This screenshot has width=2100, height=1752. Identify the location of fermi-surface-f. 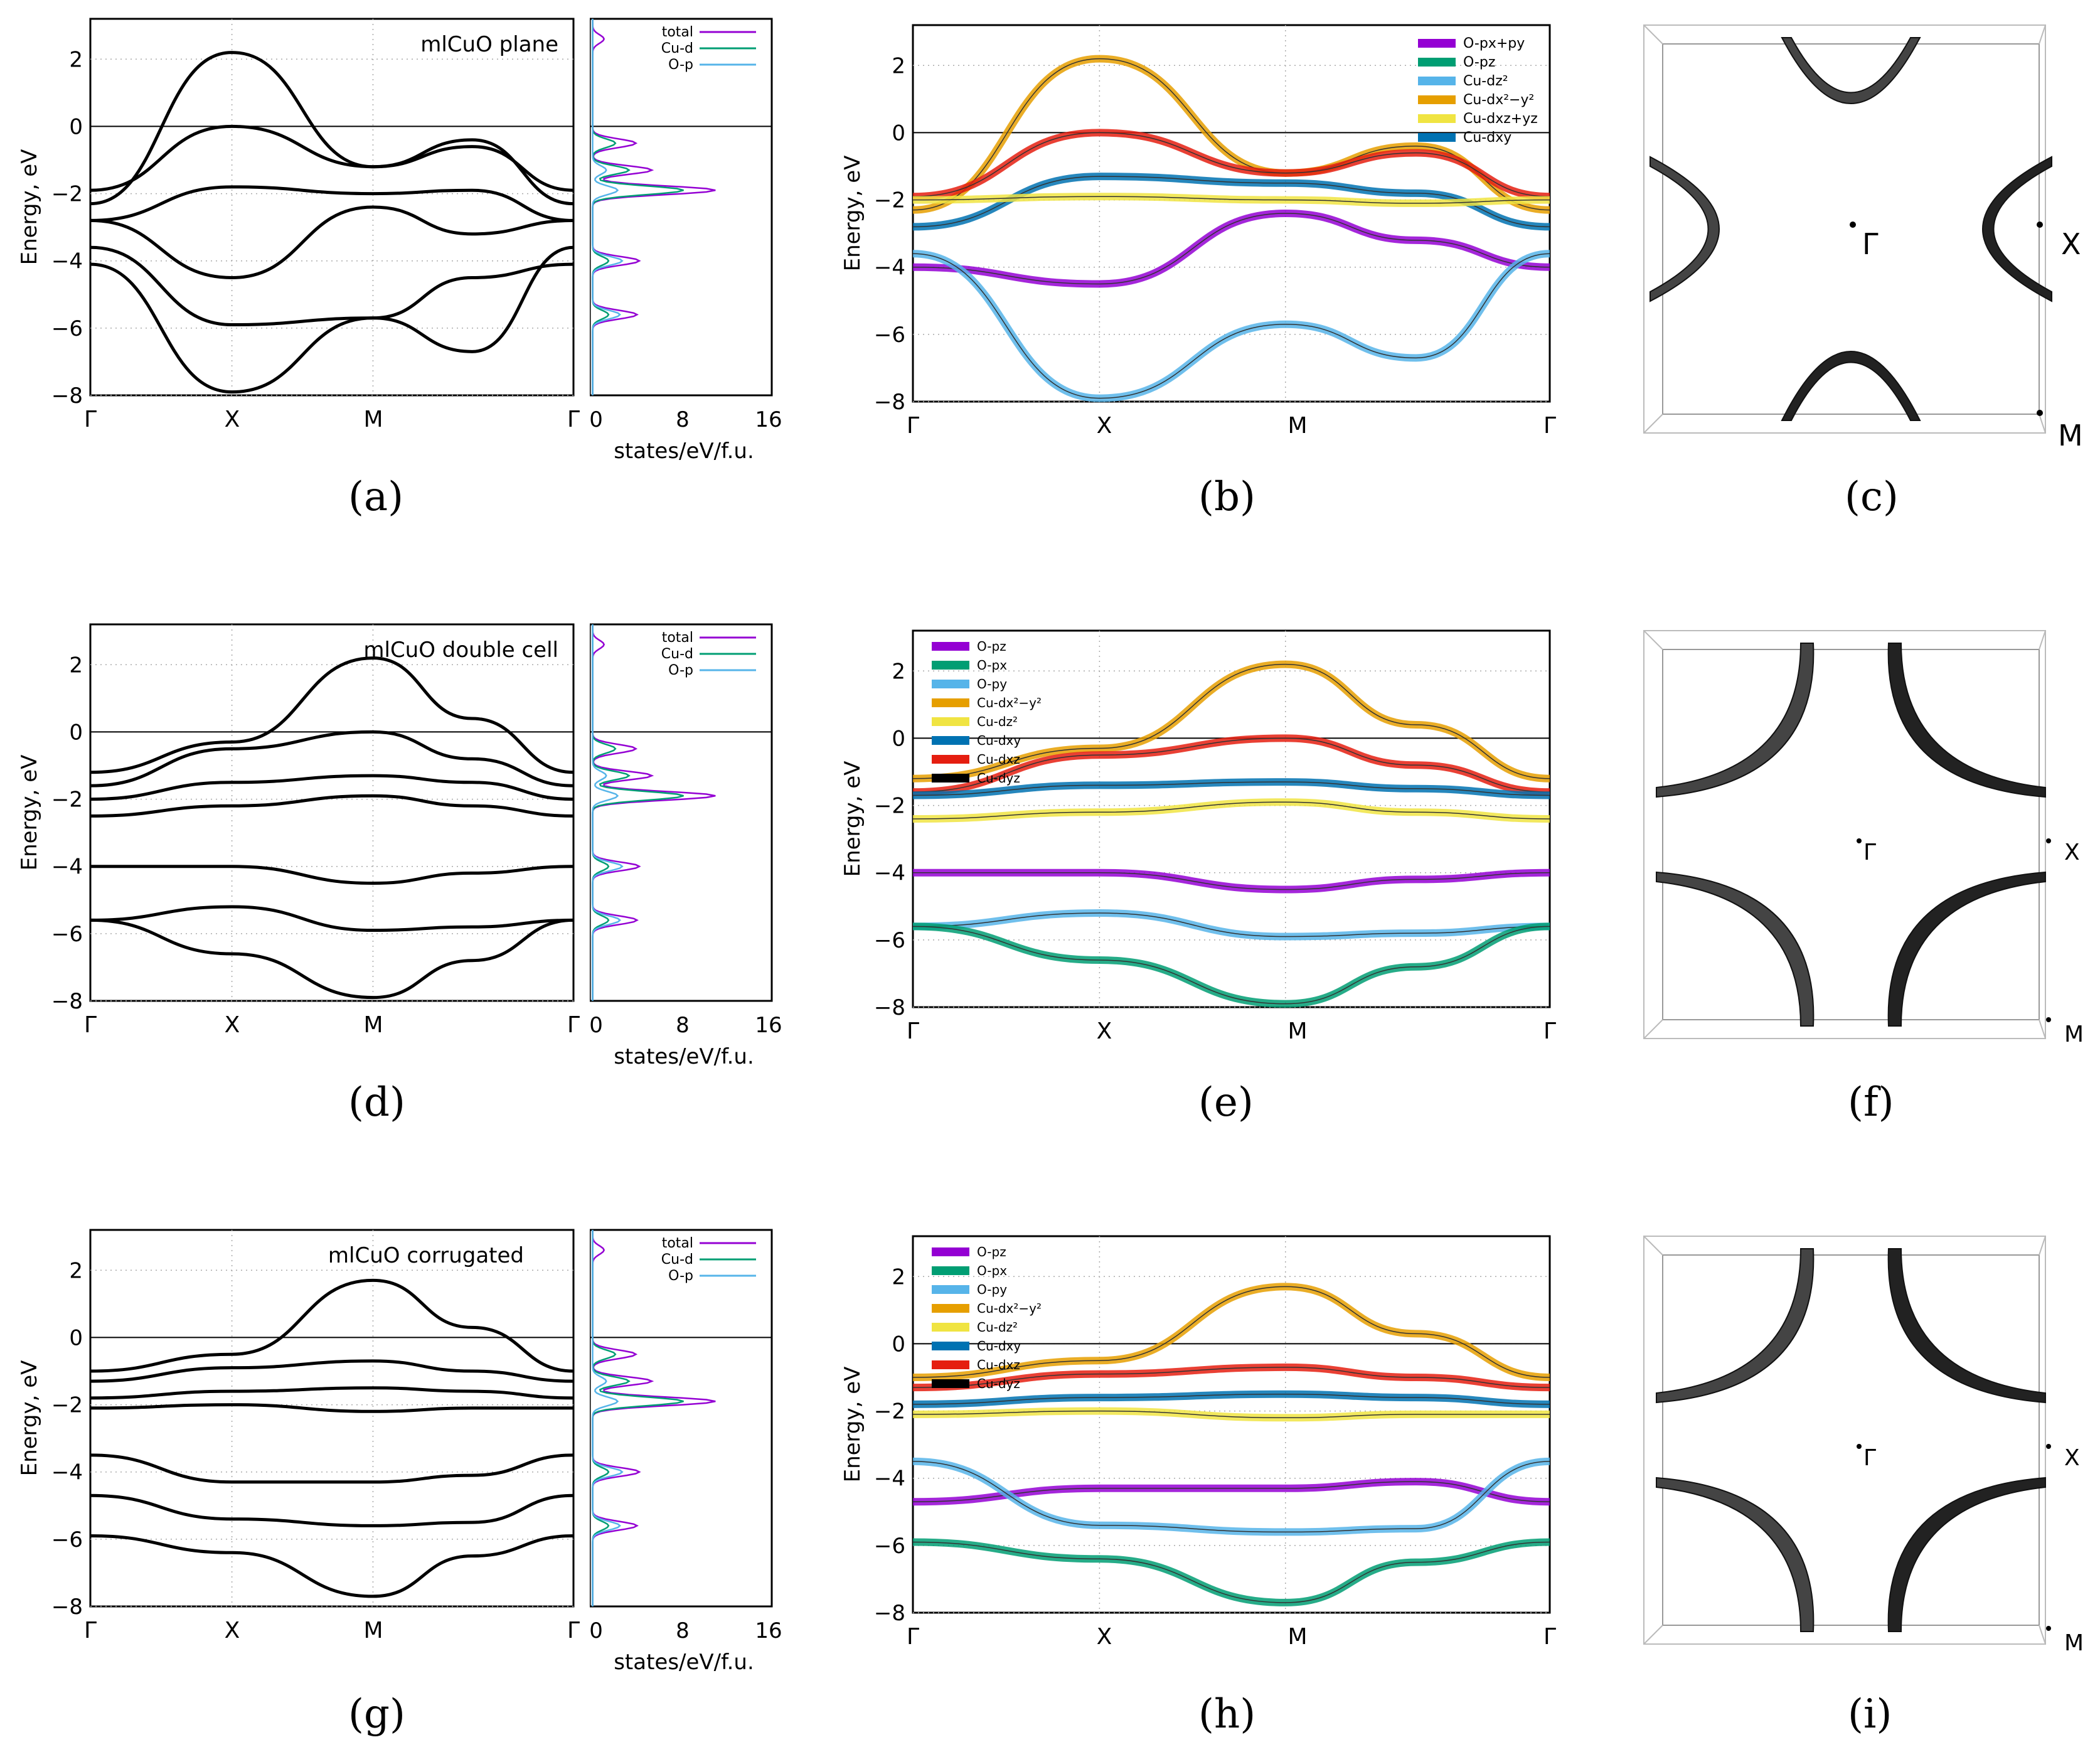
(1844, 834).